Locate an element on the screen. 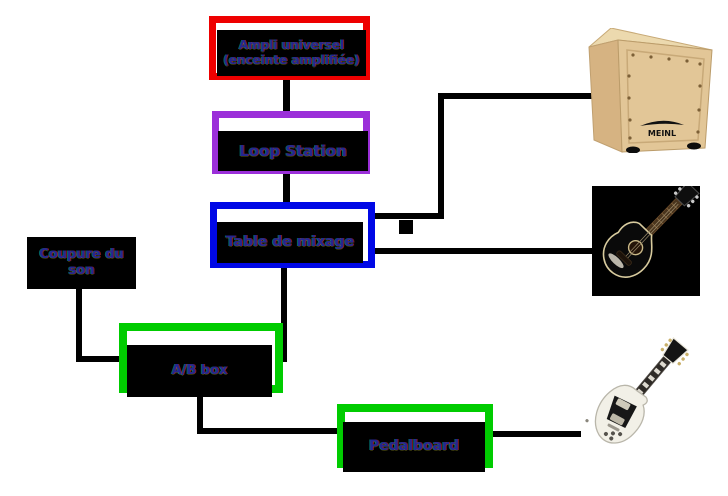  node-loop-label: Loop Station is located at coordinates (293, 150).